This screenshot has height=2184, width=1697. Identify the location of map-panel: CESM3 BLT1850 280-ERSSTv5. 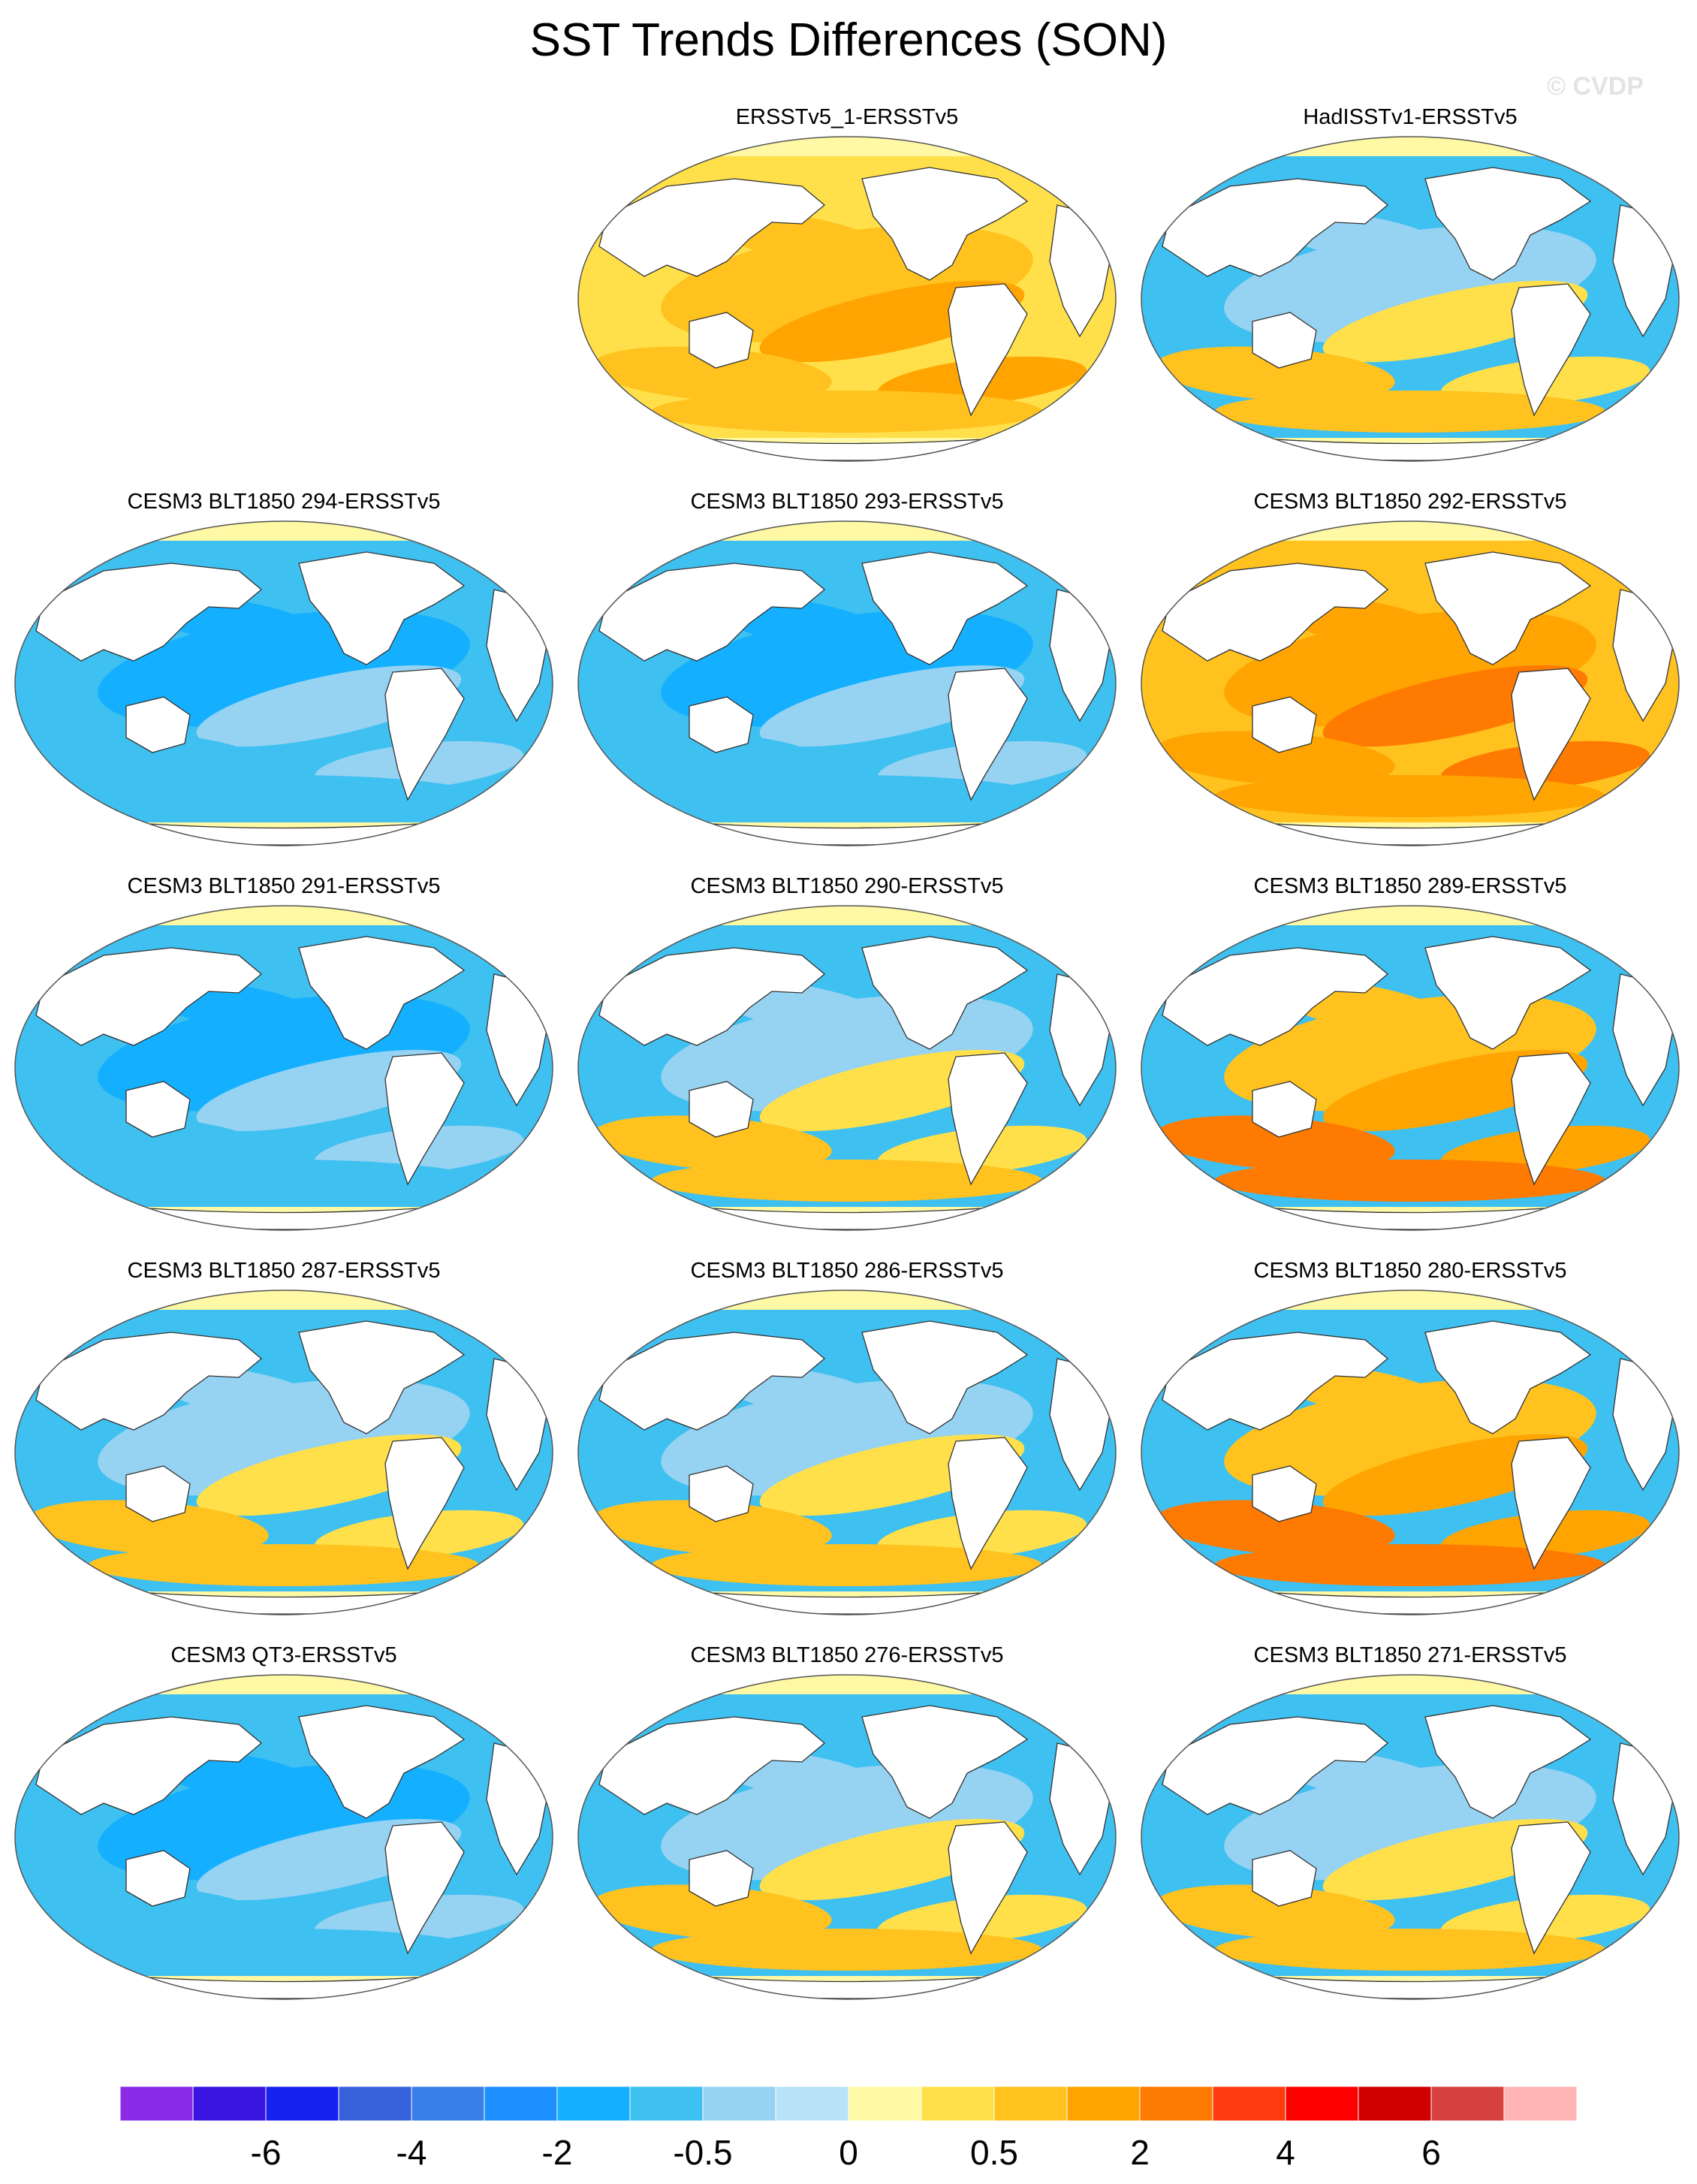
(1410, 1441).